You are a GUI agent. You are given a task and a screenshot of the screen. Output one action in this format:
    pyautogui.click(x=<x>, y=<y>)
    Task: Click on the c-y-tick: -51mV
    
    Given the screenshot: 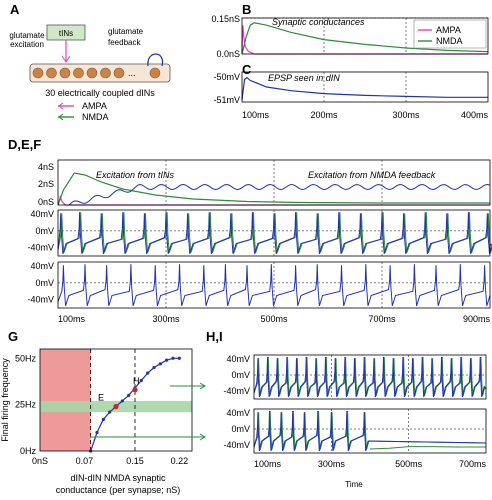 What is the action you would take?
    pyautogui.click(x=226, y=100)
    